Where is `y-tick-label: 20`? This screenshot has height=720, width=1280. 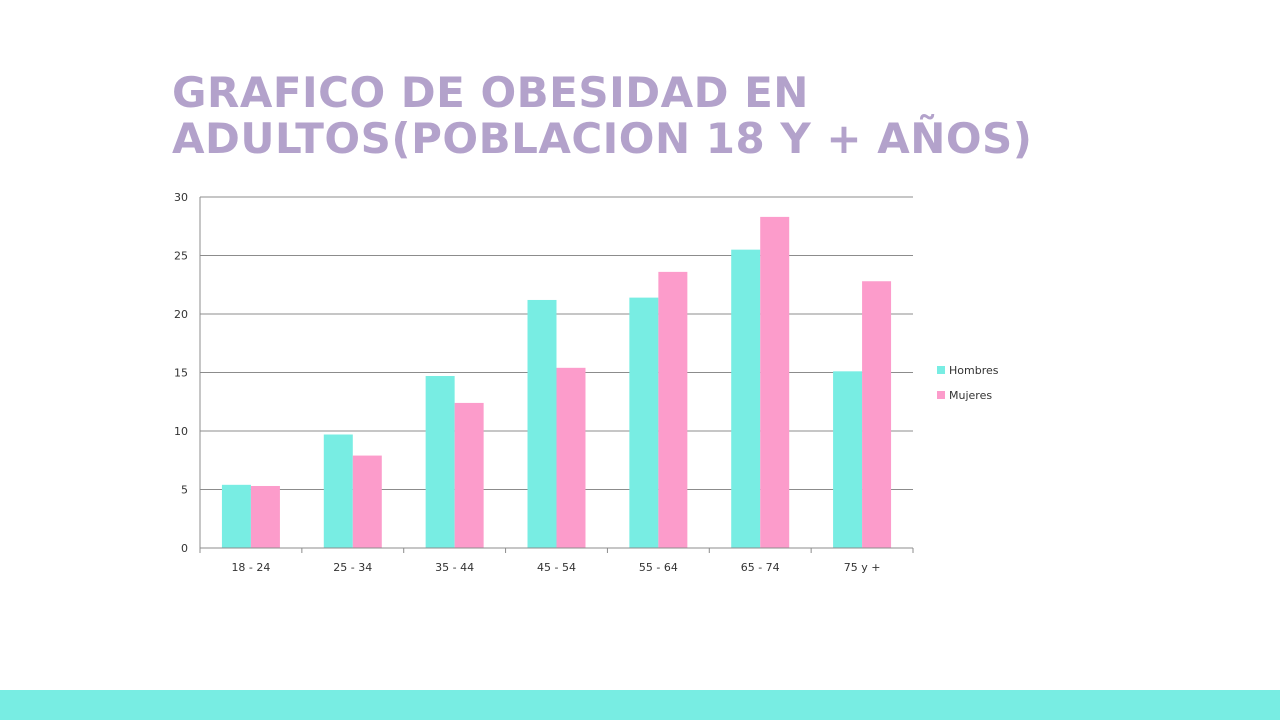 y-tick-label: 20 is located at coordinates (181, 314).